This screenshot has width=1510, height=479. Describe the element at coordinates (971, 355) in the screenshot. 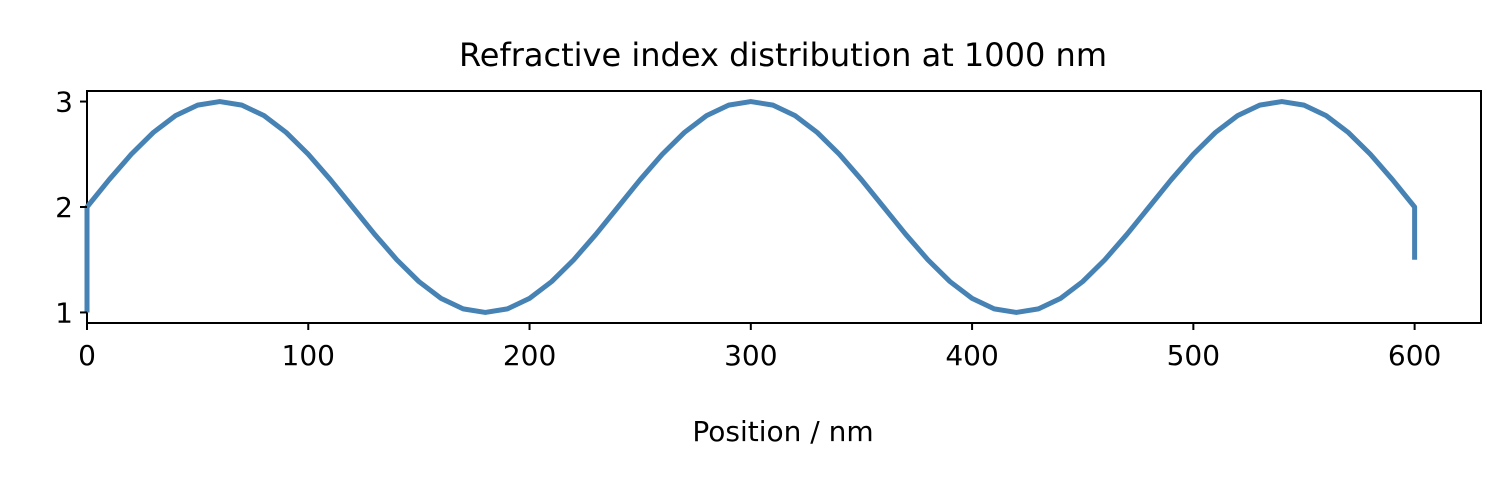

I see `x-tick-label: 400` at that location.